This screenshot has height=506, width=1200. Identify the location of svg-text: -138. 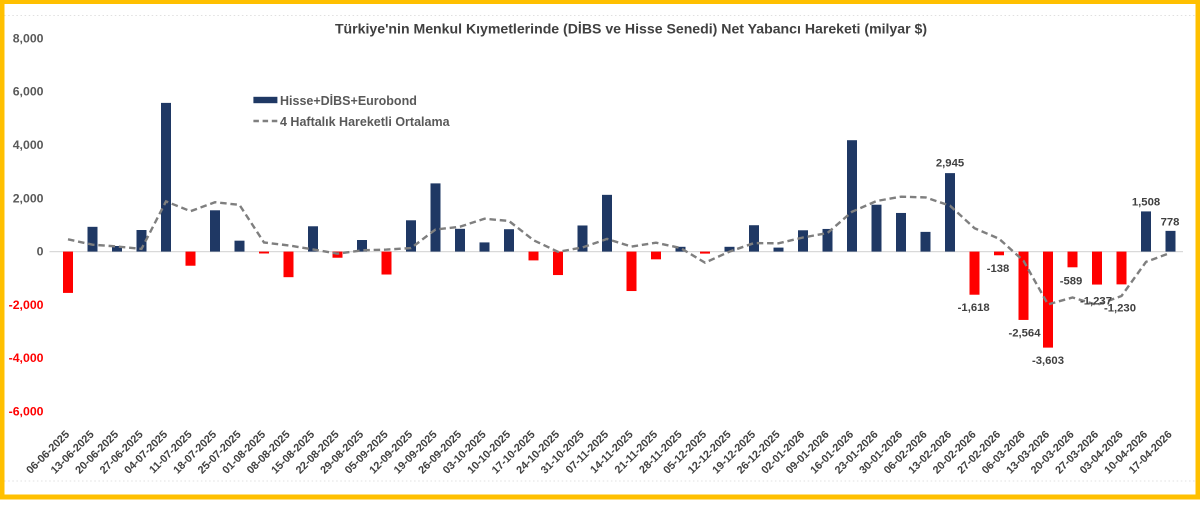
(998, 269).